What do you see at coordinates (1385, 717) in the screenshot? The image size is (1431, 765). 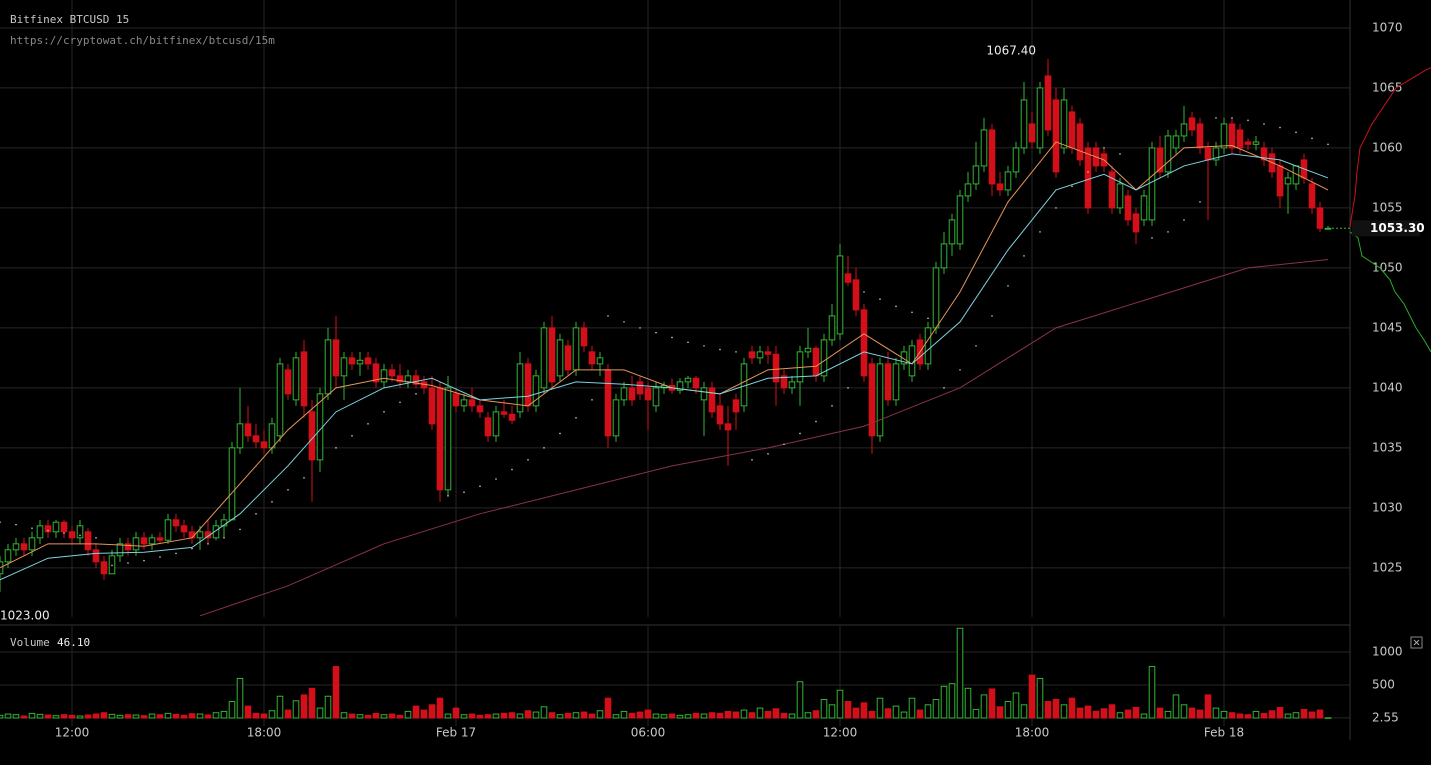 I see `y-tick-label: 2.55` at bounding box center [1385, 717].